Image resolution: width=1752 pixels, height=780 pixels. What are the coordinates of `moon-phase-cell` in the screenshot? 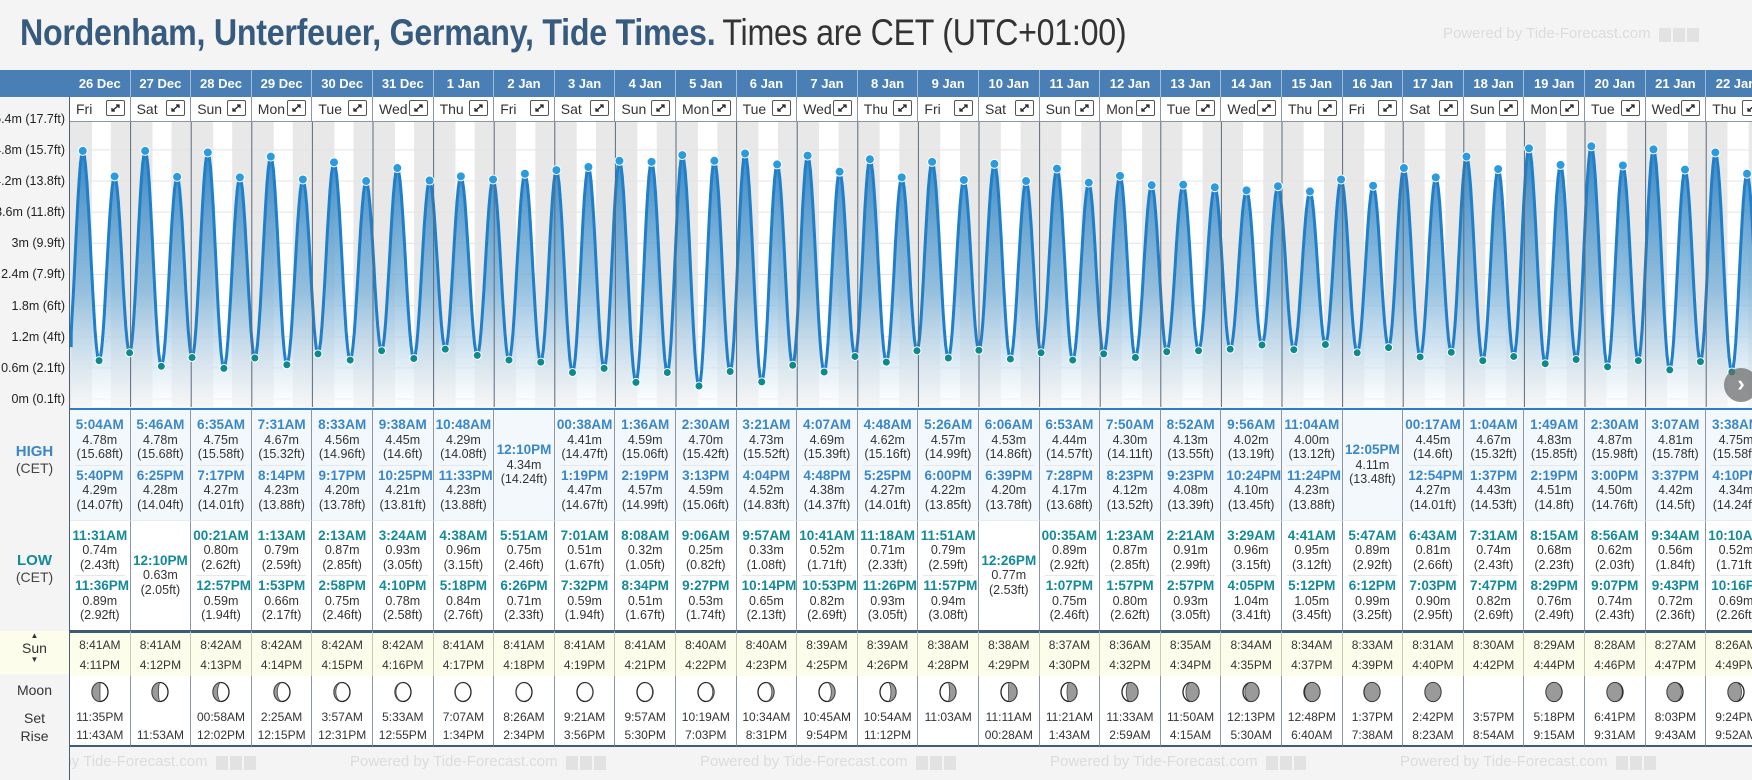 It's located at (161, 692).